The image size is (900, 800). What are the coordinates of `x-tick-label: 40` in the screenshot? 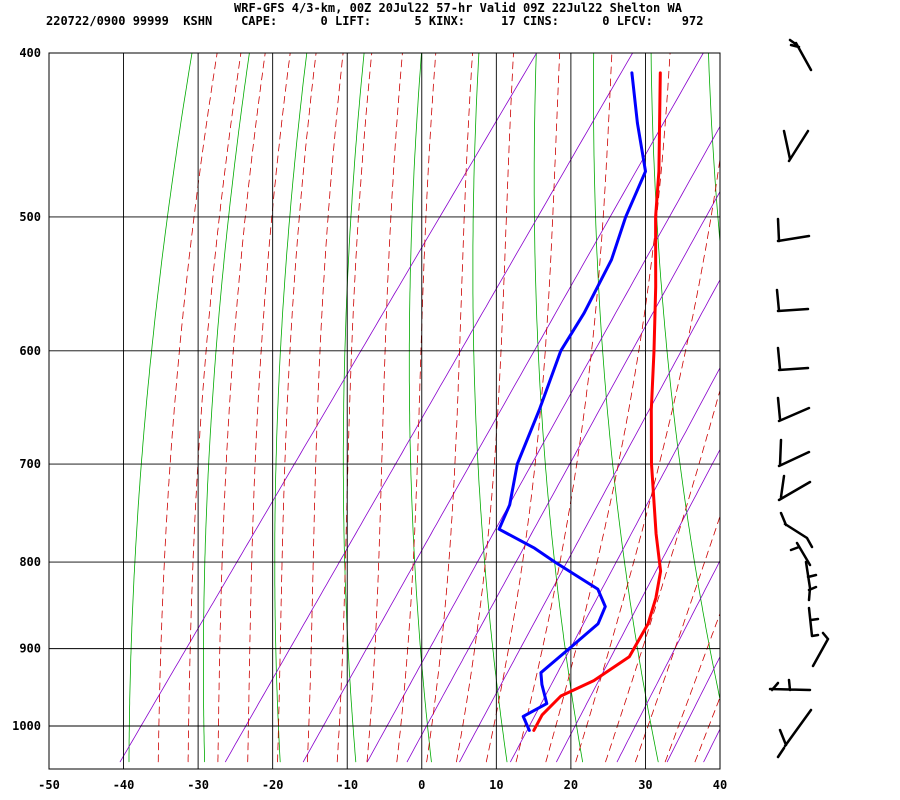 It's located at (720, 785).